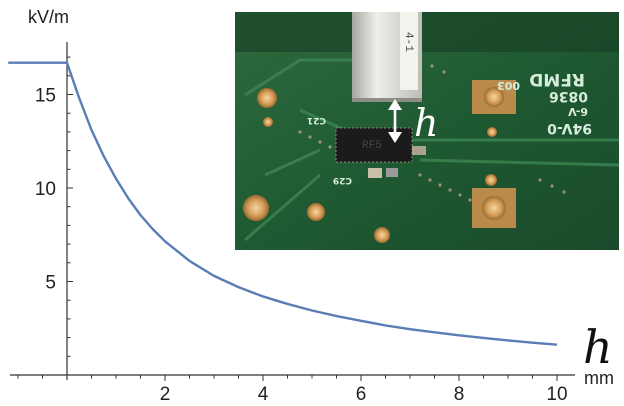 The width and height of the screenshot is (624, 406). Describe the element at coordinates (397, 162) in the screenshot. I see `pcb-small-components` at that location.